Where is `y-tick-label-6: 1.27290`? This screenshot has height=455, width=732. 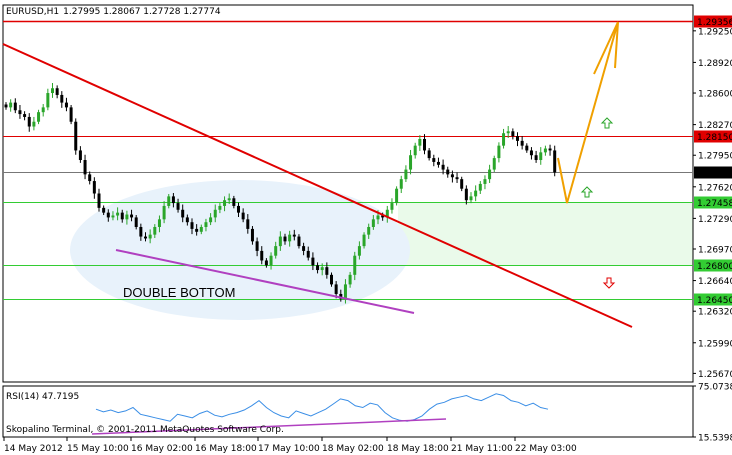 y-tick-label-6: 1.27290 is located at coordinates (715, 220).